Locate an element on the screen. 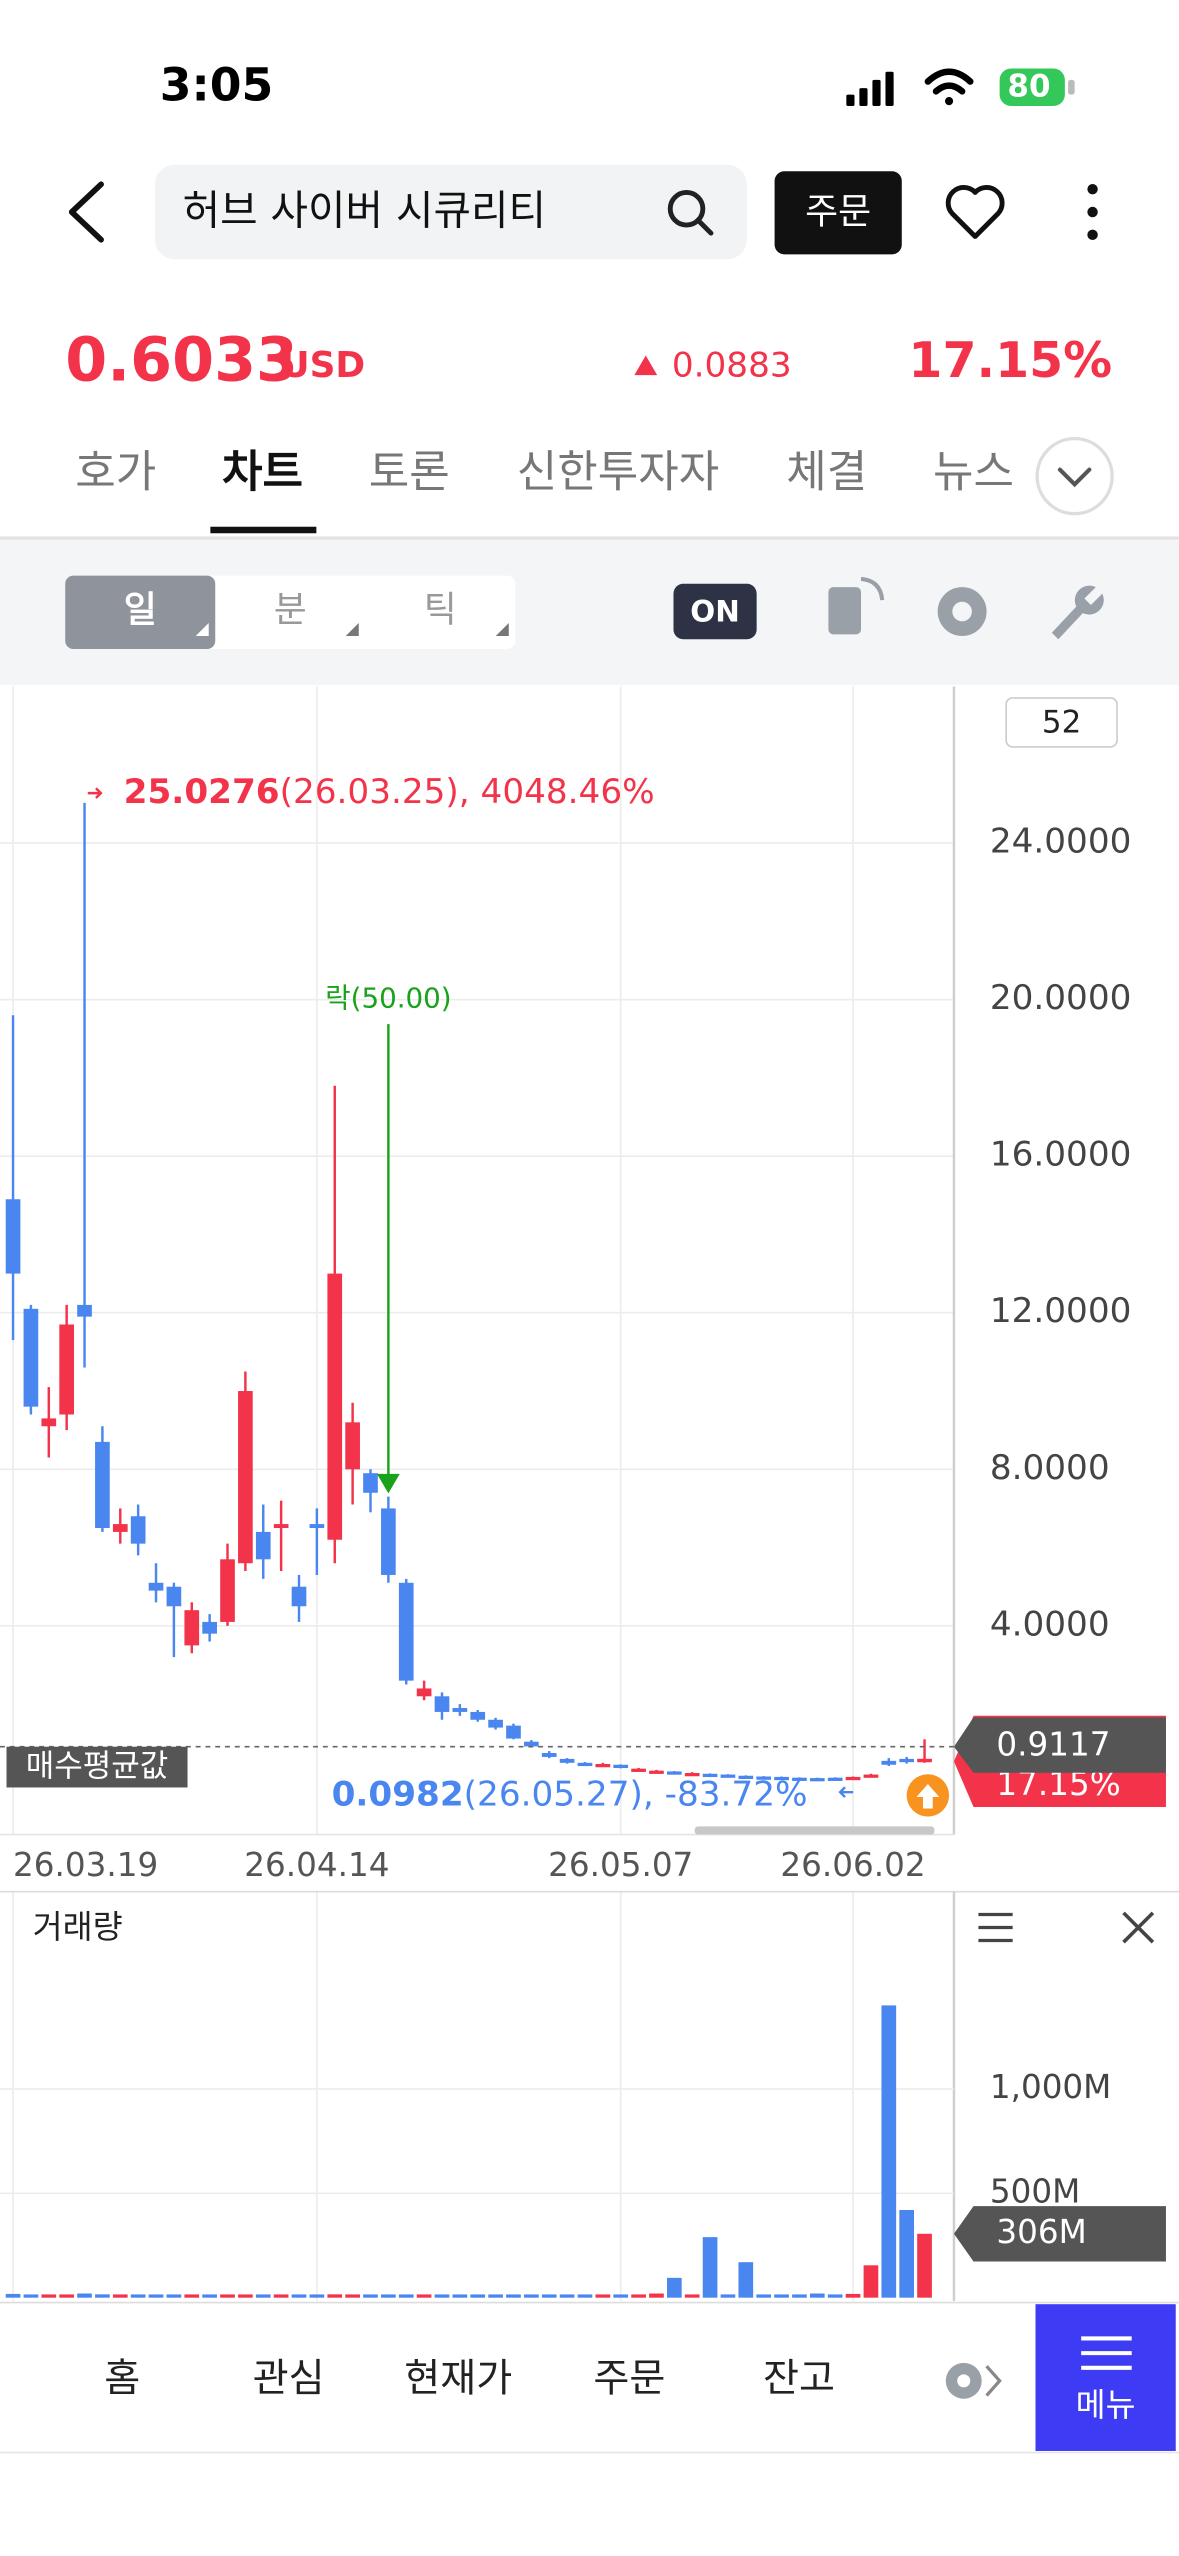 This screenshot has height=2556, width=1179. tab: 호가 is located at coordinates (115, 472).